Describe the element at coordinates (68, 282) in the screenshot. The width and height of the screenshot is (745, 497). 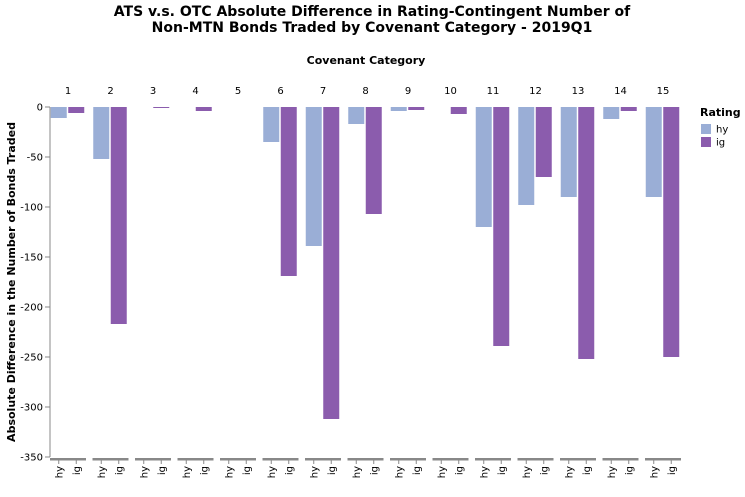
I see `facet-1: 1 hy ig` at that location.